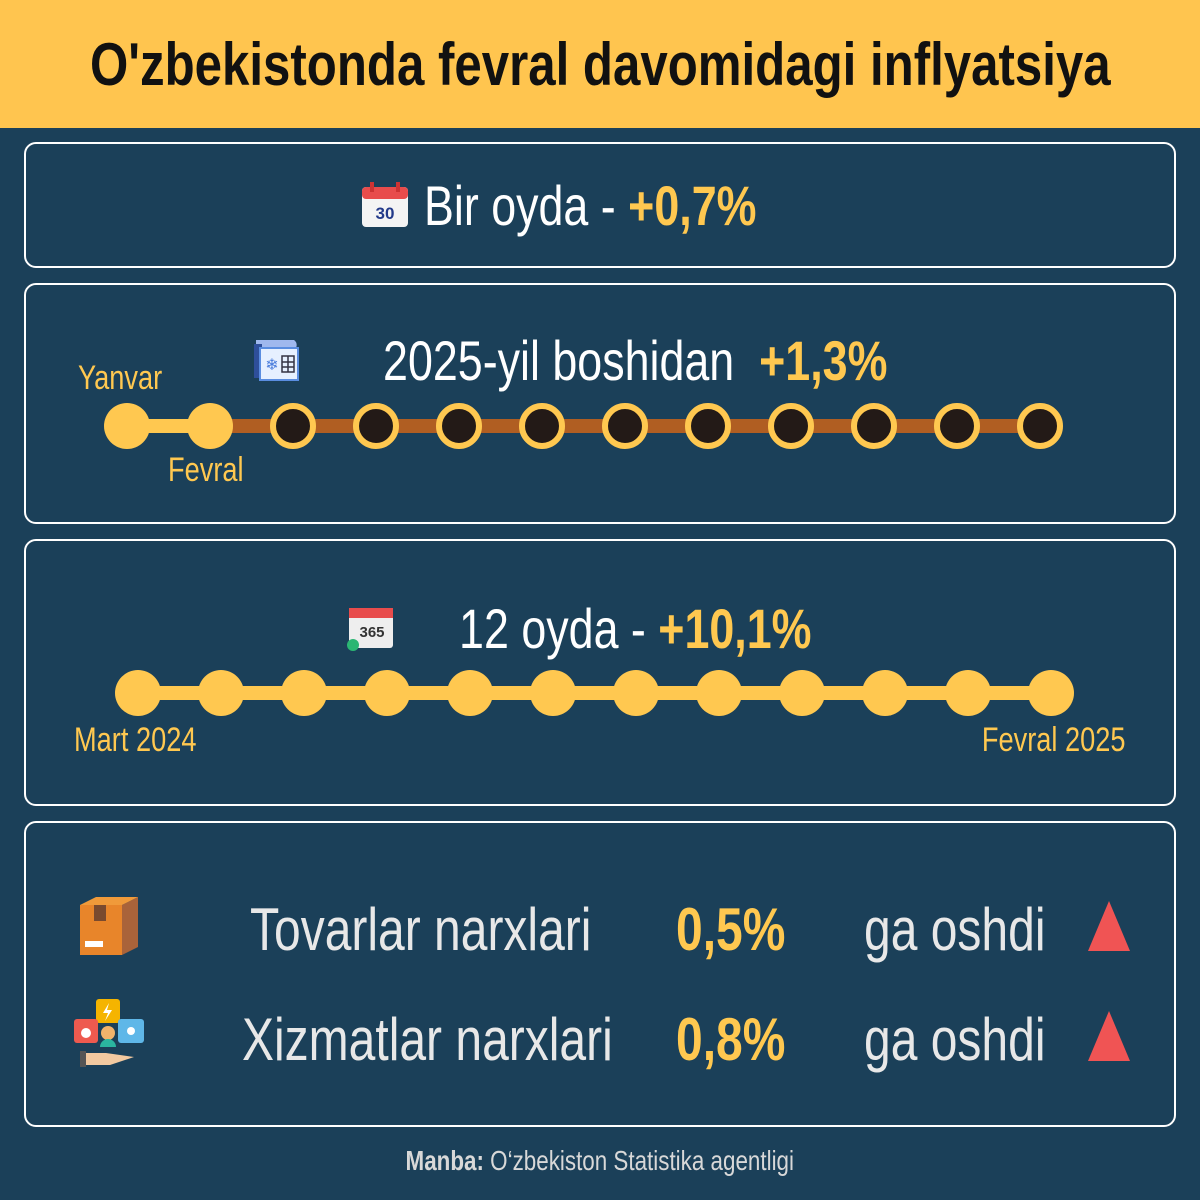 The width and height of the screenshot is (1200, 1200). I want to click on ytd-value: +1,3%, so click(823, 360).